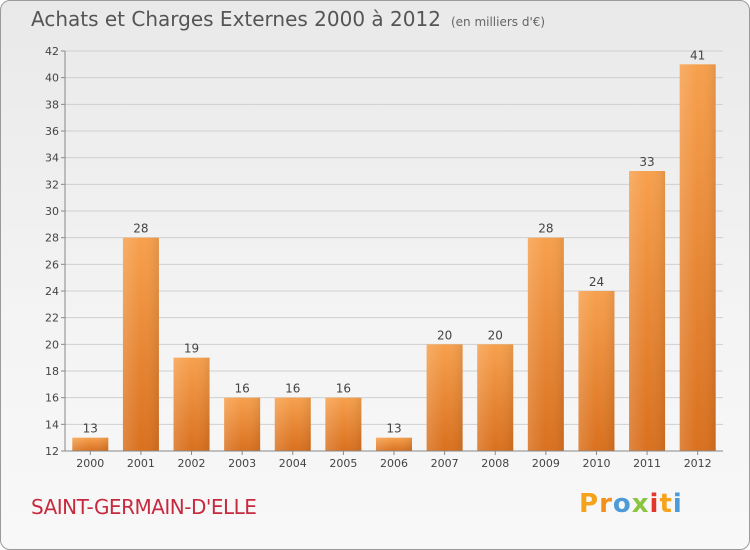 The height and width of the screenshot is (550, 750). Describe the element at coordinates (546, 463) in the screenshot. I see `x-tick-label: 2009` at that location.